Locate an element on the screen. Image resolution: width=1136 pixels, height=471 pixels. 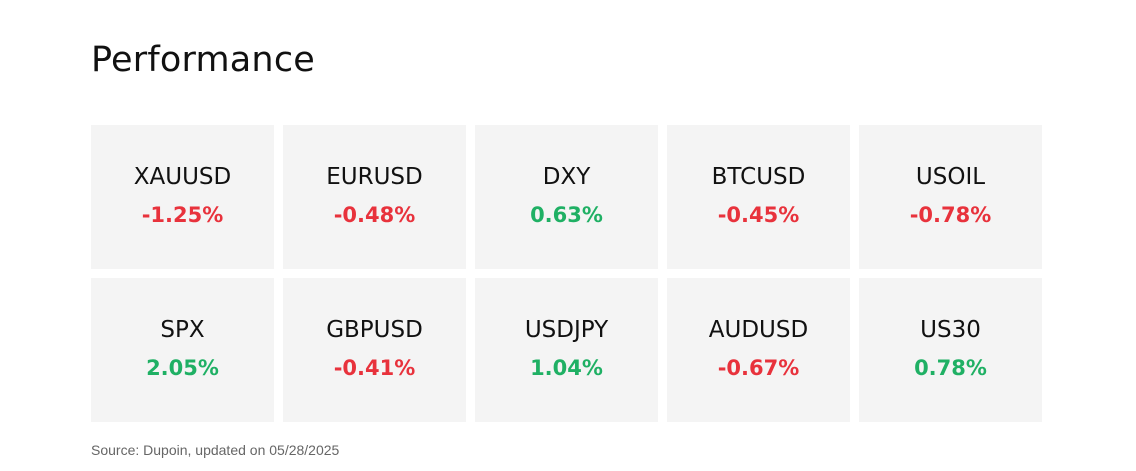
instrument-change: -1.25% is located at coordinates (182, 215).